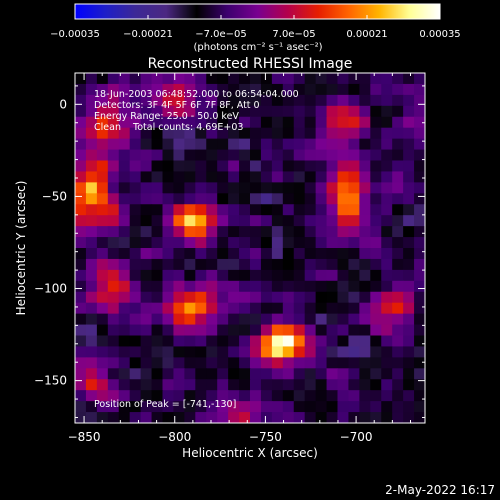 This screenshot has width=500, height=500. Describe the element at coordinates (265, 437) in the screenshot. I see `x-tick-label: −750` at that location.